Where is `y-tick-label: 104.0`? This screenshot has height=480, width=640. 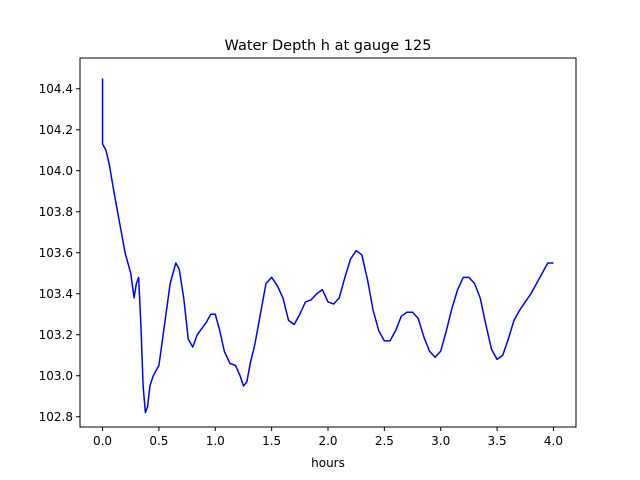 y-tick-label: 104.0 is located at coordinates (56, 171).